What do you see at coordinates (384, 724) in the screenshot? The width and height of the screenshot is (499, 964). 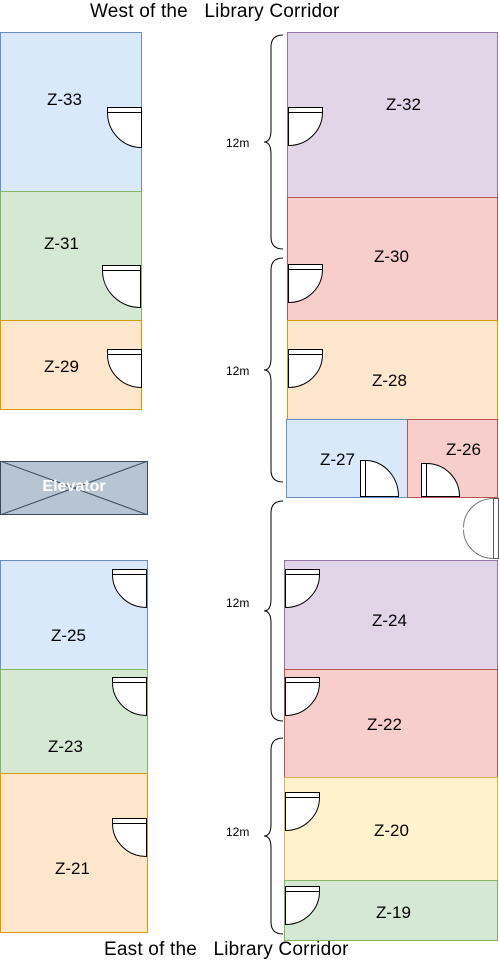 I see `room-label: Z-22` at bounding box center [384, 724].